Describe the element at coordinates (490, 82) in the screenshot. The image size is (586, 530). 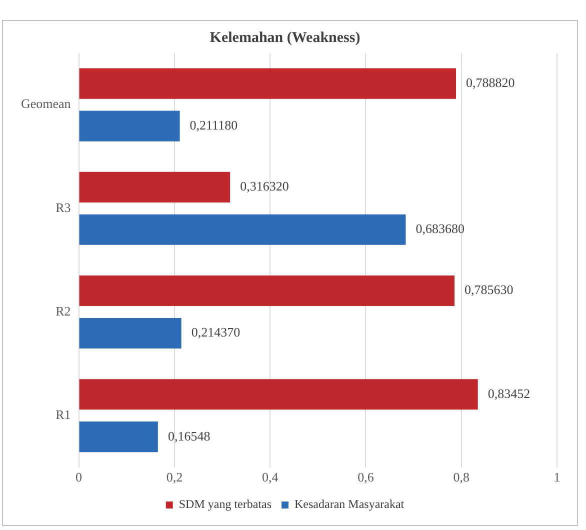
I see `data-label: 0,788820` at that location.